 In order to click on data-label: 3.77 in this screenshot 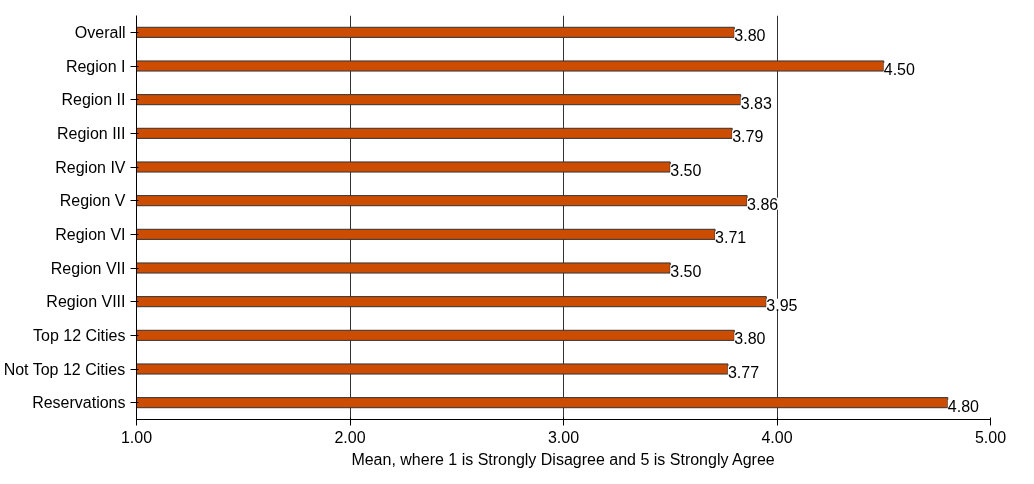, I will do `click(743, 372)`.